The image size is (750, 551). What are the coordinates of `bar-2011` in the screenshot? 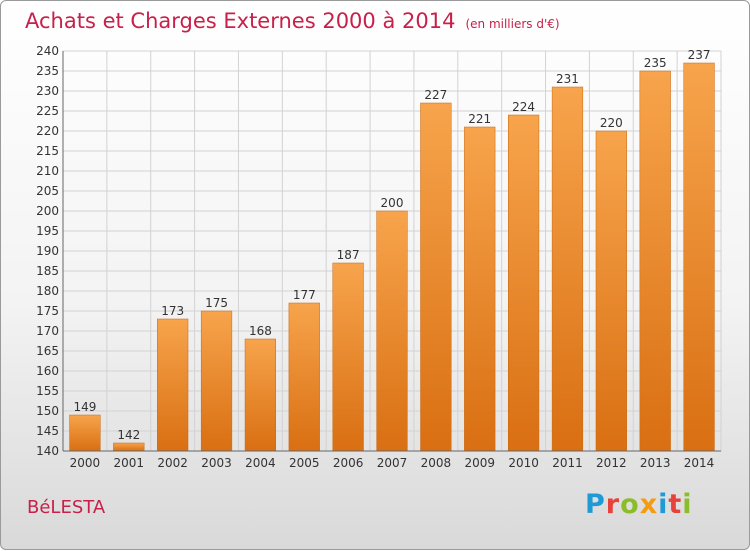 It's located at (567, 269).